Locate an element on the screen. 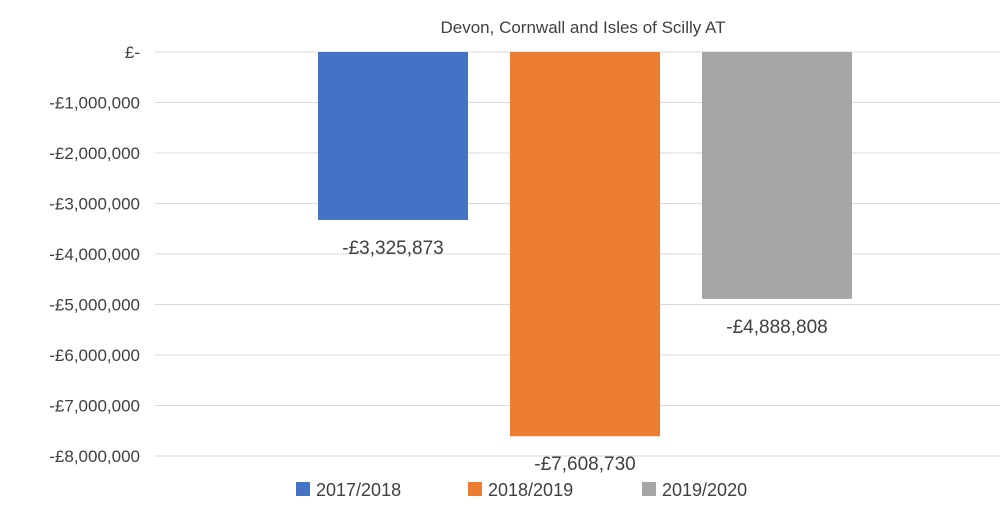 This screenshot has height=517, width=1006. y-tick-label: -£5,000,000 is located at coordinates (94, 305).